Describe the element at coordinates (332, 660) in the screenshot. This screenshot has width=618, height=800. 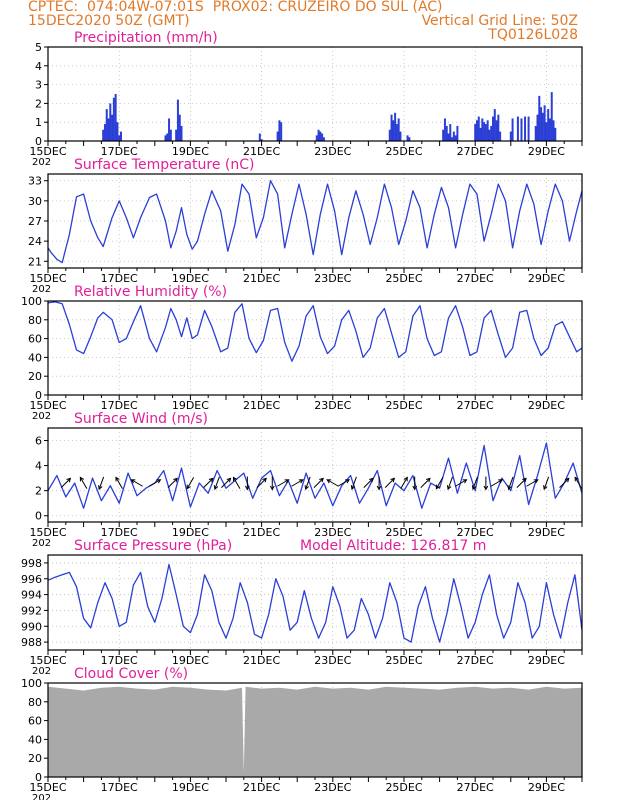
I see `xtick-label-pres: 23DEC` at that location.